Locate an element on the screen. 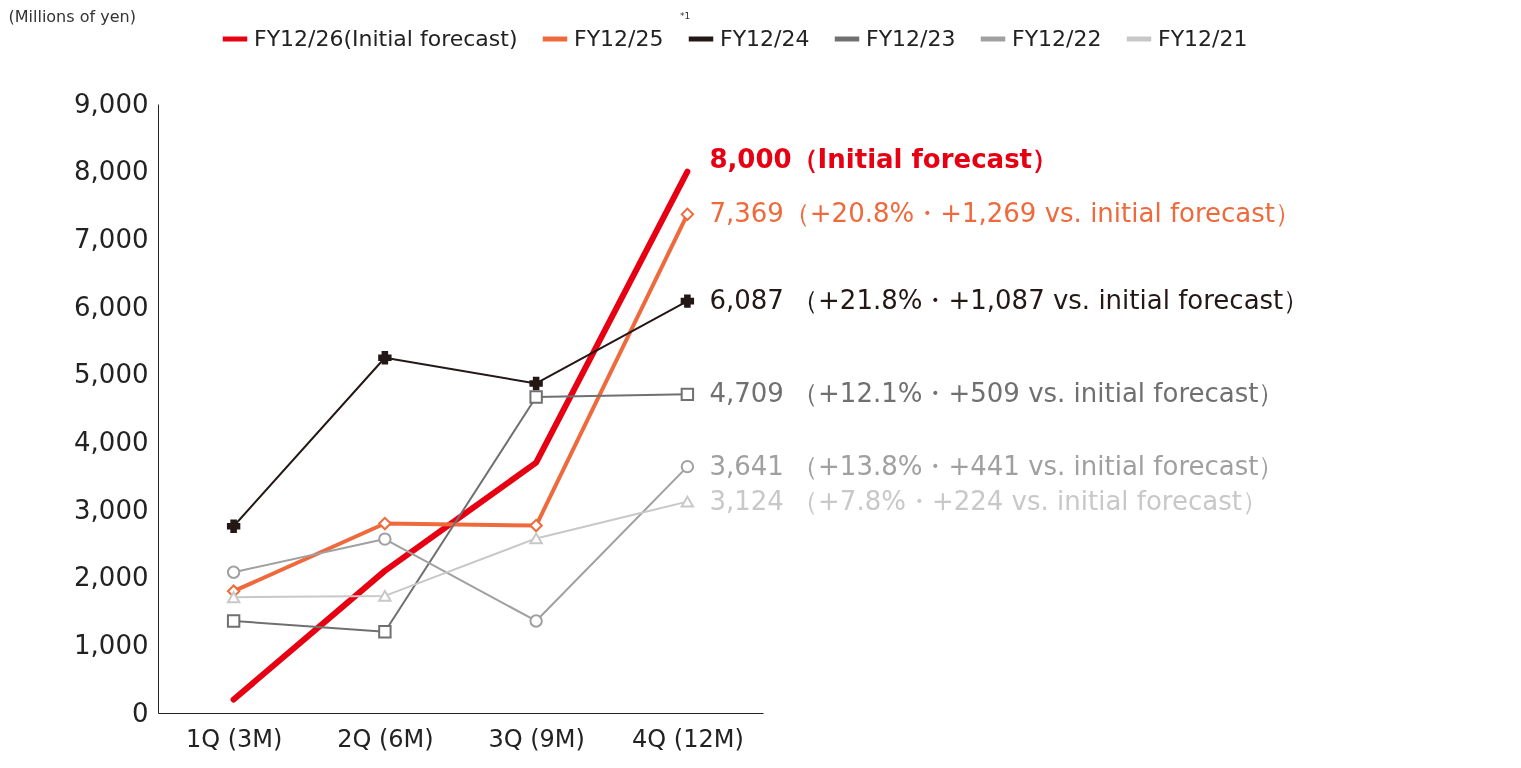 The image size is (1521, 768). legend-label: FY12/26(Initial forecast) is located at coordinates (386, 38).